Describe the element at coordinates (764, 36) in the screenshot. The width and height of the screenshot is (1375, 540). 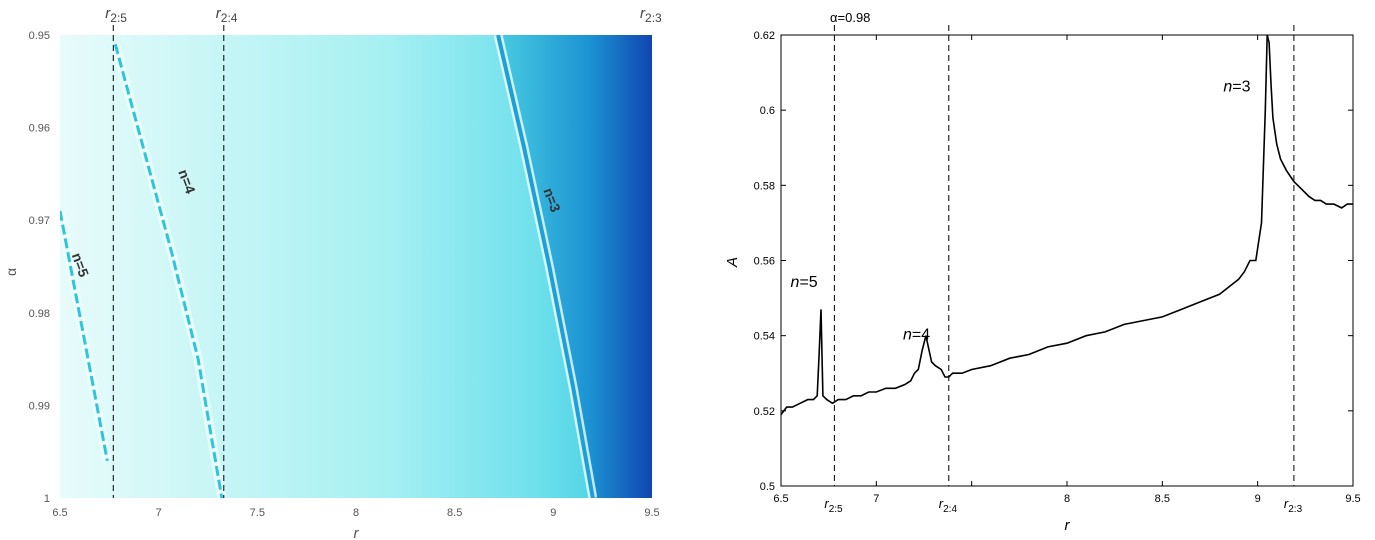
I see `y-tick-label: 0.62` at that location.